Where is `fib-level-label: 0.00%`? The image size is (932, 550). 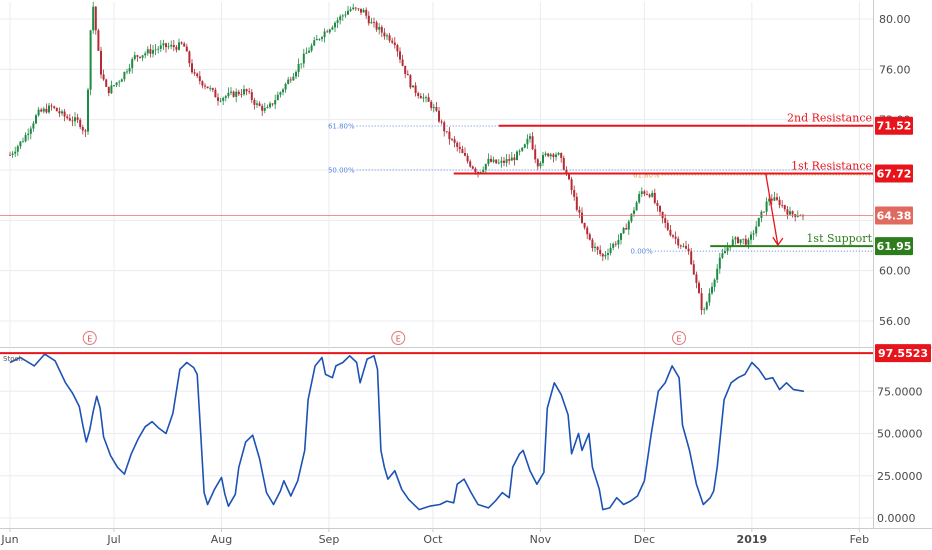
fib-level-label: 0.00% is located at coordinates (642, 252).